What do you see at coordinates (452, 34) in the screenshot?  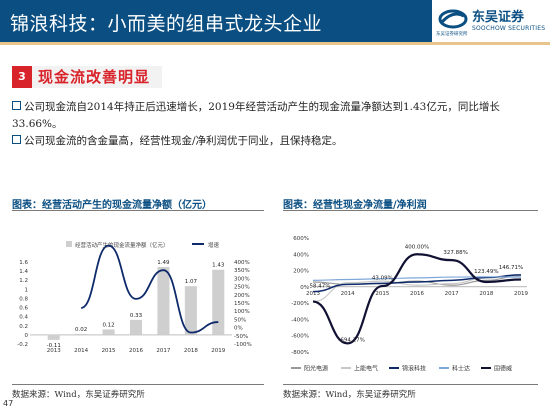 I see `logo-sub-text: 东吴证券研究所` at bounding box center [452, 34].